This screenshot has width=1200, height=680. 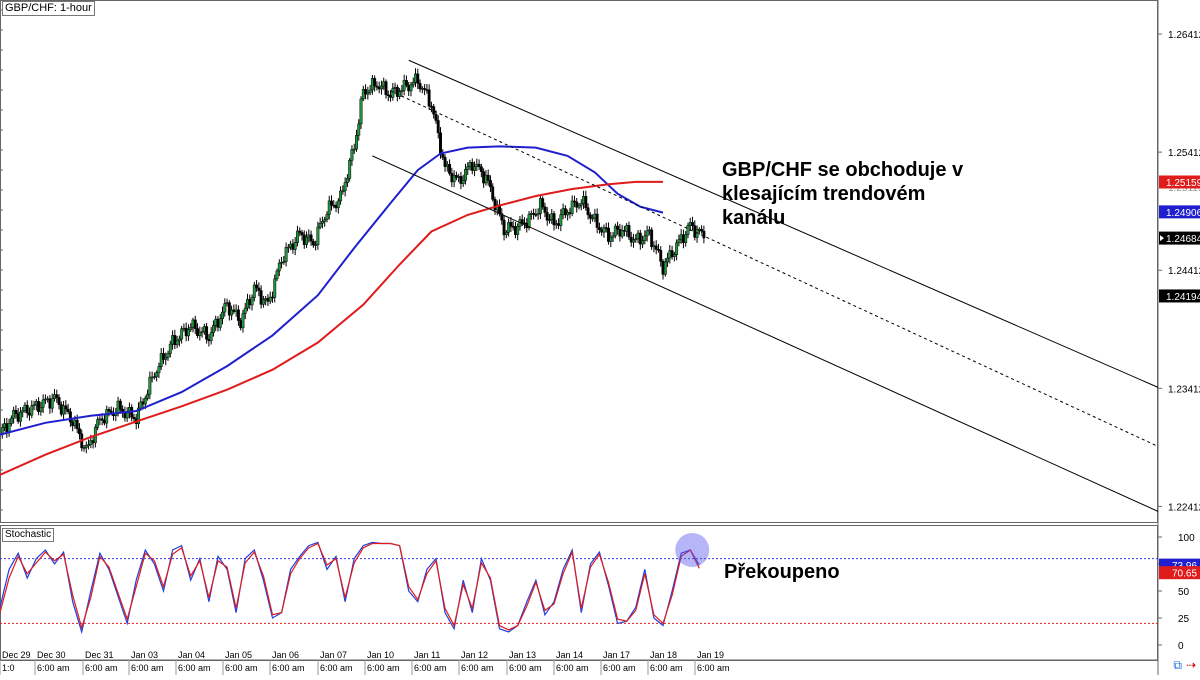 What do you see at coordinates (380, 655) in the screenshot?
I see `x-date-label: Jan 10` at bounding box center [380, 655].